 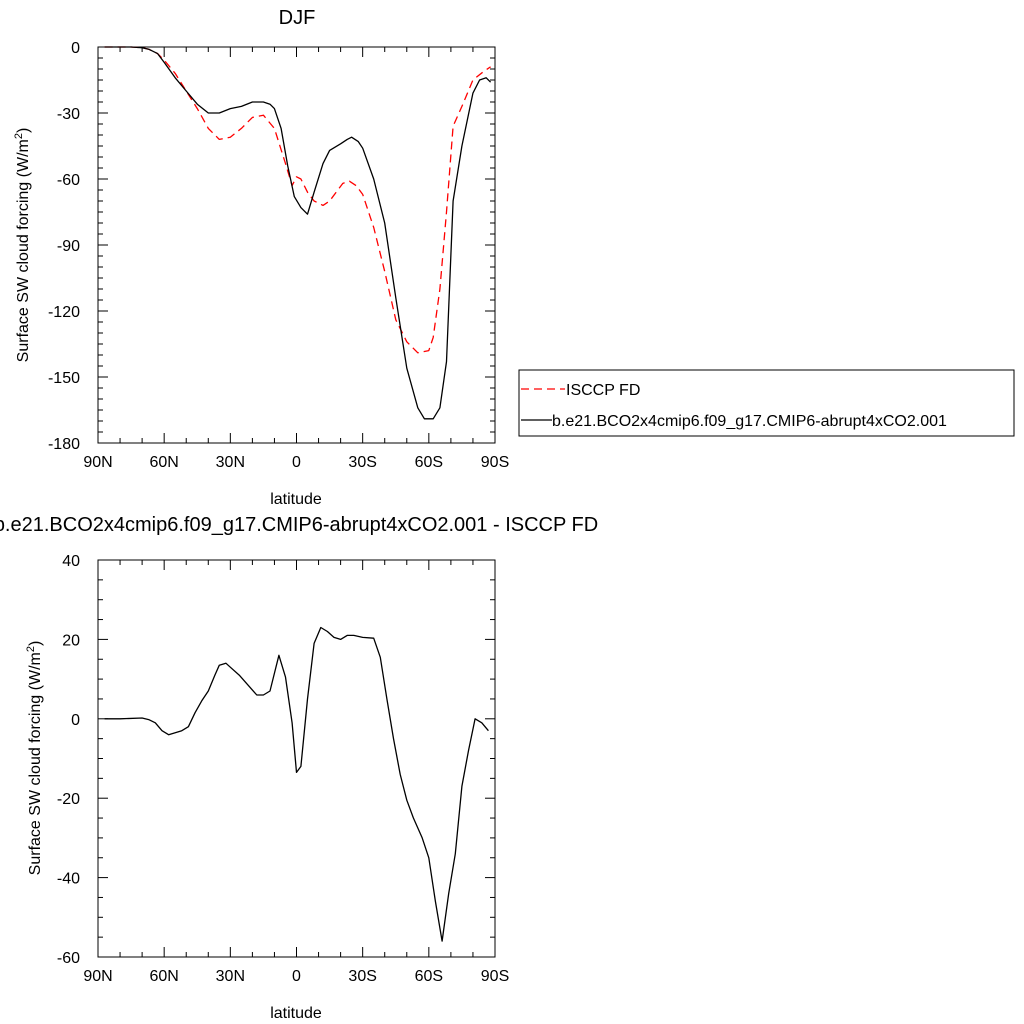 I want to click on chart-title: DJF, so click(x=297, y=18).